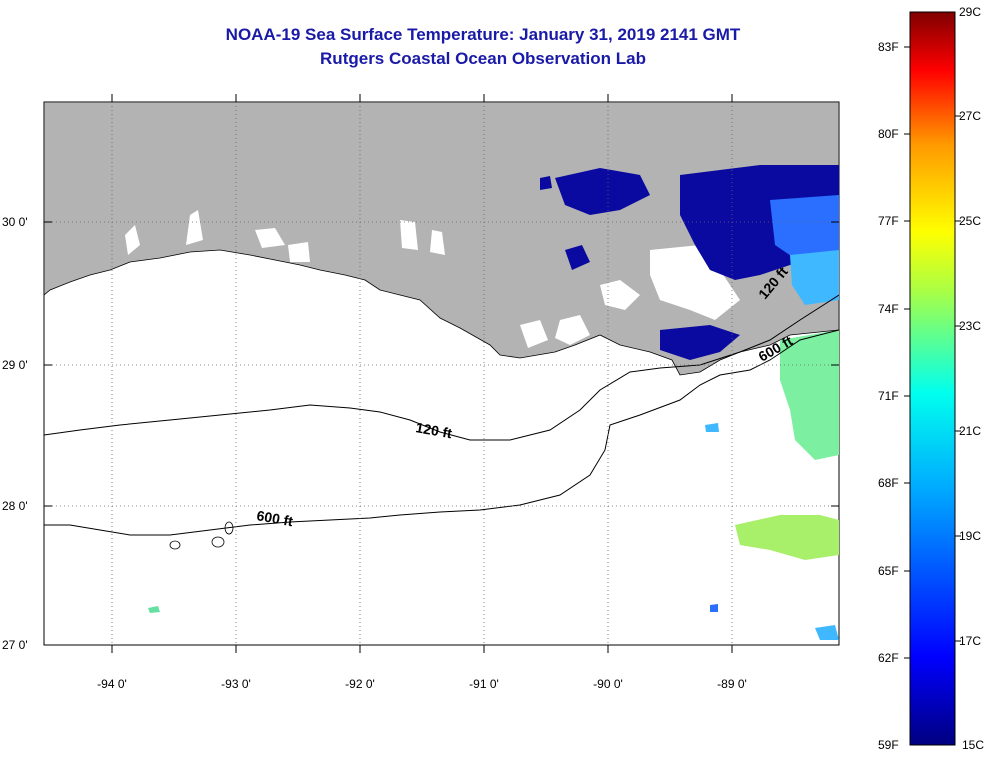 The width and height of the screenshot is (992, 761). What do you see at coordinates (112, 684) in the screenshot?
I see `lon-label: -94 0'` at bounding box center [112, 684].